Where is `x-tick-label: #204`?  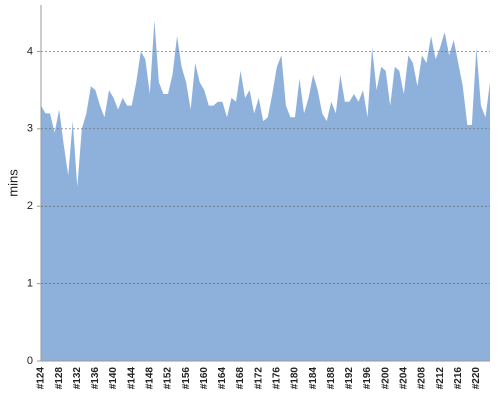
x-tick-label: #204 is located at coordinates (403, 378).